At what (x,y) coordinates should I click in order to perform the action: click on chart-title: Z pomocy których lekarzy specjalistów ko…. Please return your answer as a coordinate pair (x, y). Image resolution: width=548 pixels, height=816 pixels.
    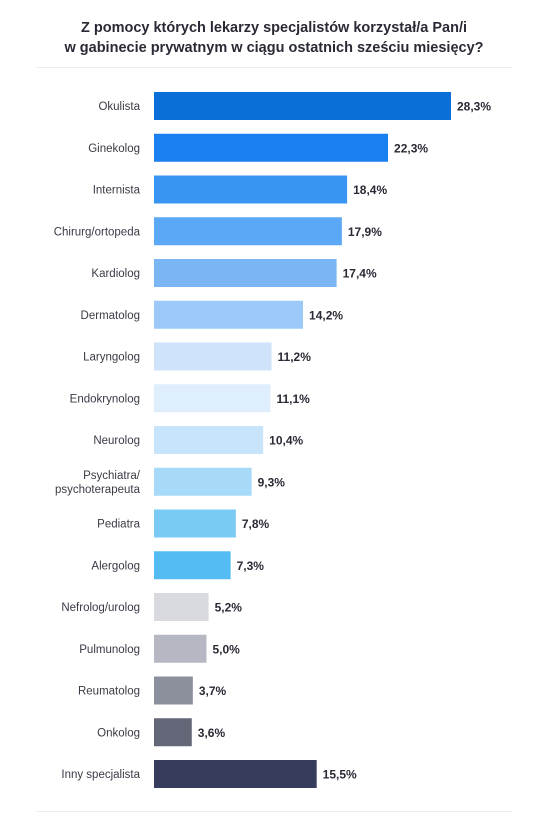
    Looking at the image, I should click on (274, 38).